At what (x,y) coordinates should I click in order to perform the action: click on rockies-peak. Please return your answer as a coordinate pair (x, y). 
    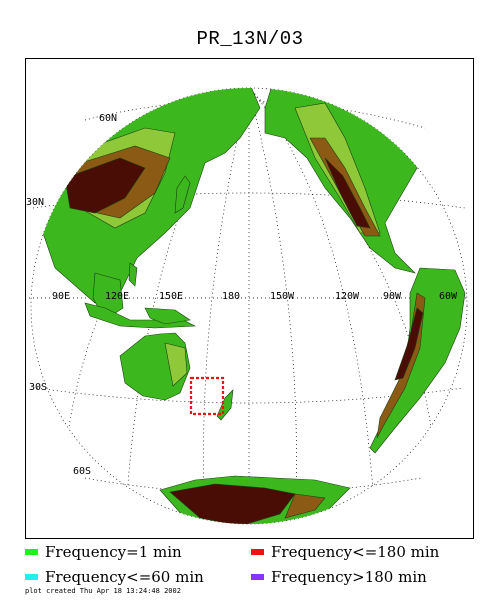
    Looking at the image, I should click on (347, 193).